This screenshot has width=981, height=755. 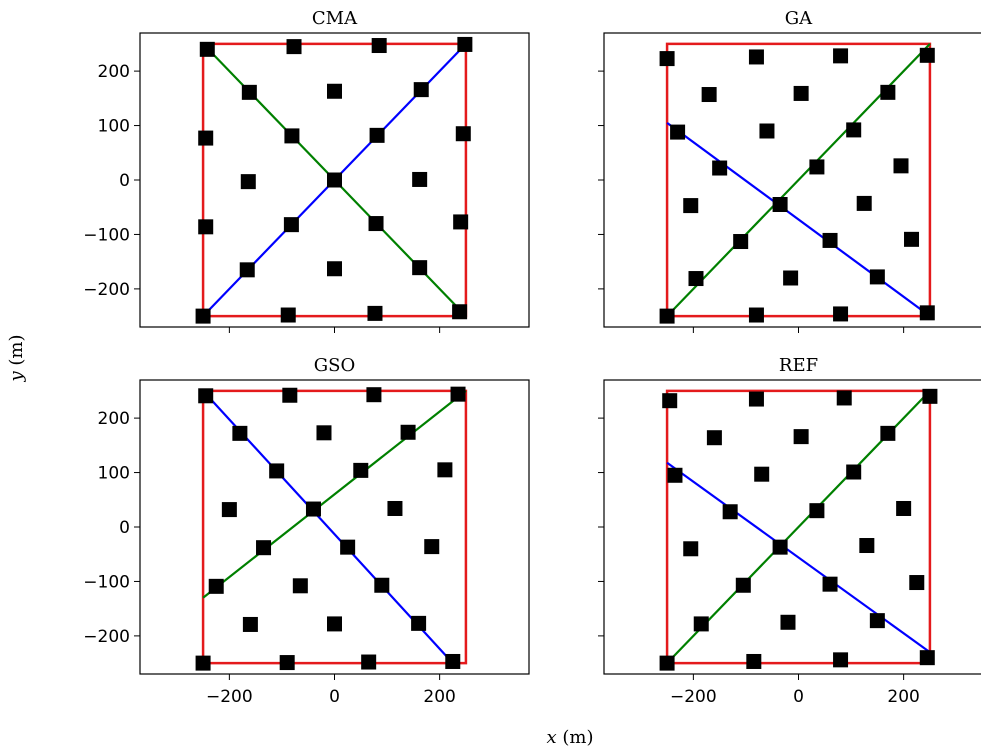 What do you see at coordinates (570, 737) in the screenshot?
I see `x-axis-label: x (m)` at bounding box center [570, 737].